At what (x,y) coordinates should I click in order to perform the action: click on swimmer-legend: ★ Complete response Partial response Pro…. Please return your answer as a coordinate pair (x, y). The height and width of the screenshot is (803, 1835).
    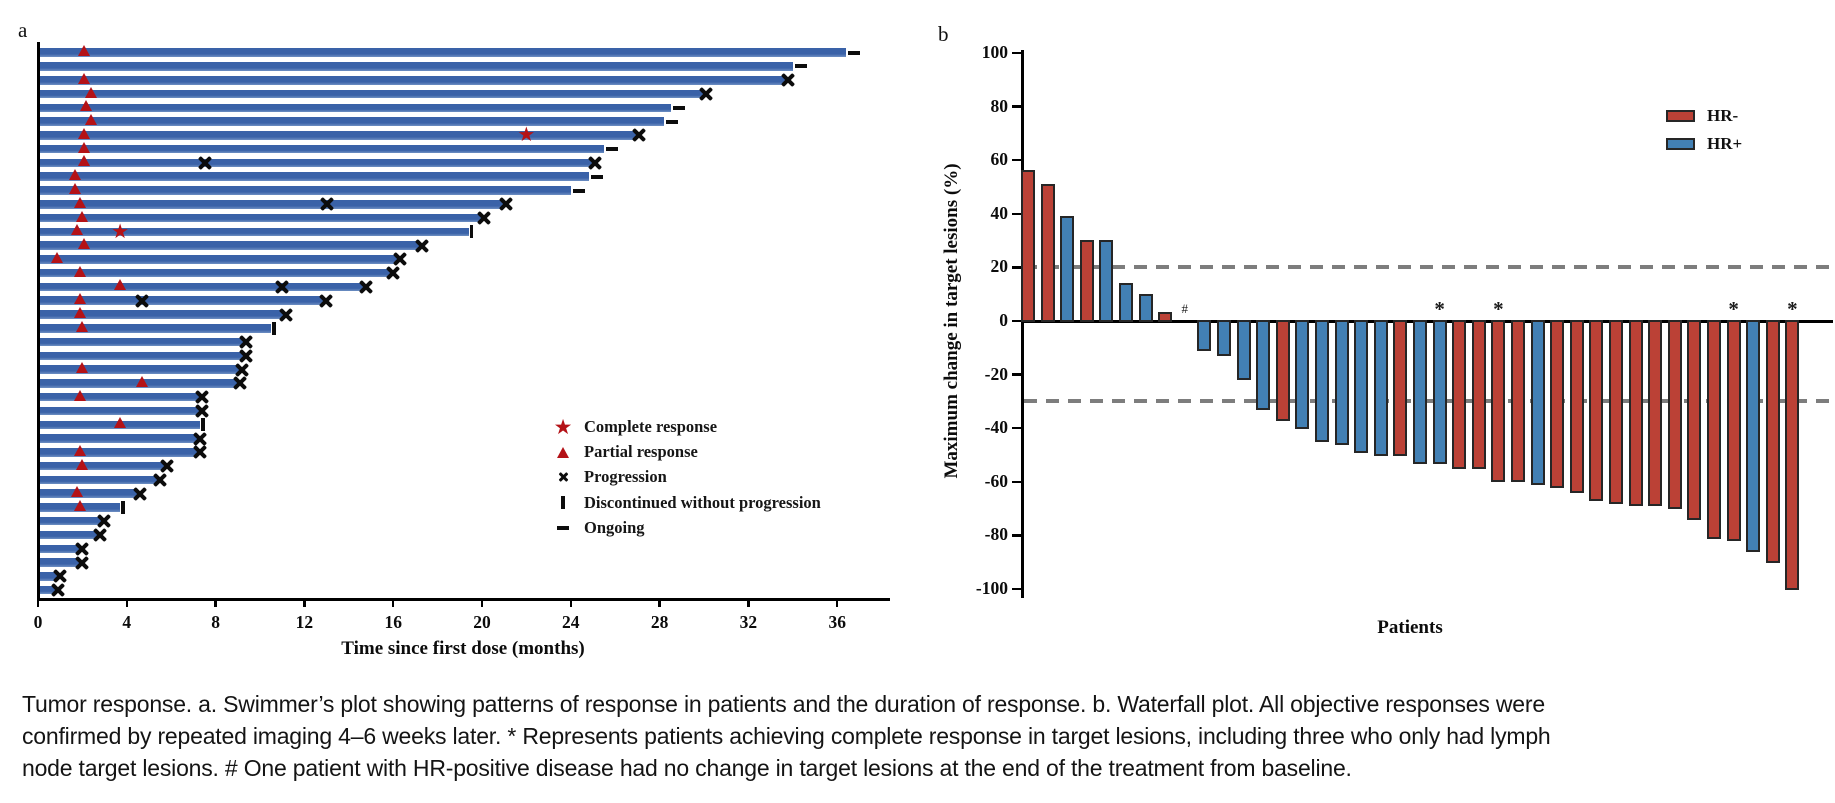
    Looking at the image, I should click on (684, 477).